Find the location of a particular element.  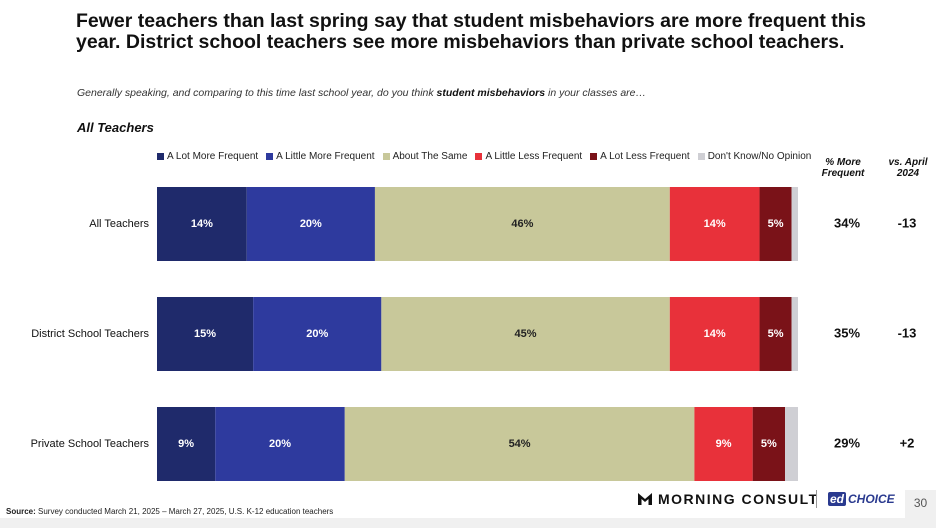

legend-label: A Little More Frequent is located at coordinates (325, 156).